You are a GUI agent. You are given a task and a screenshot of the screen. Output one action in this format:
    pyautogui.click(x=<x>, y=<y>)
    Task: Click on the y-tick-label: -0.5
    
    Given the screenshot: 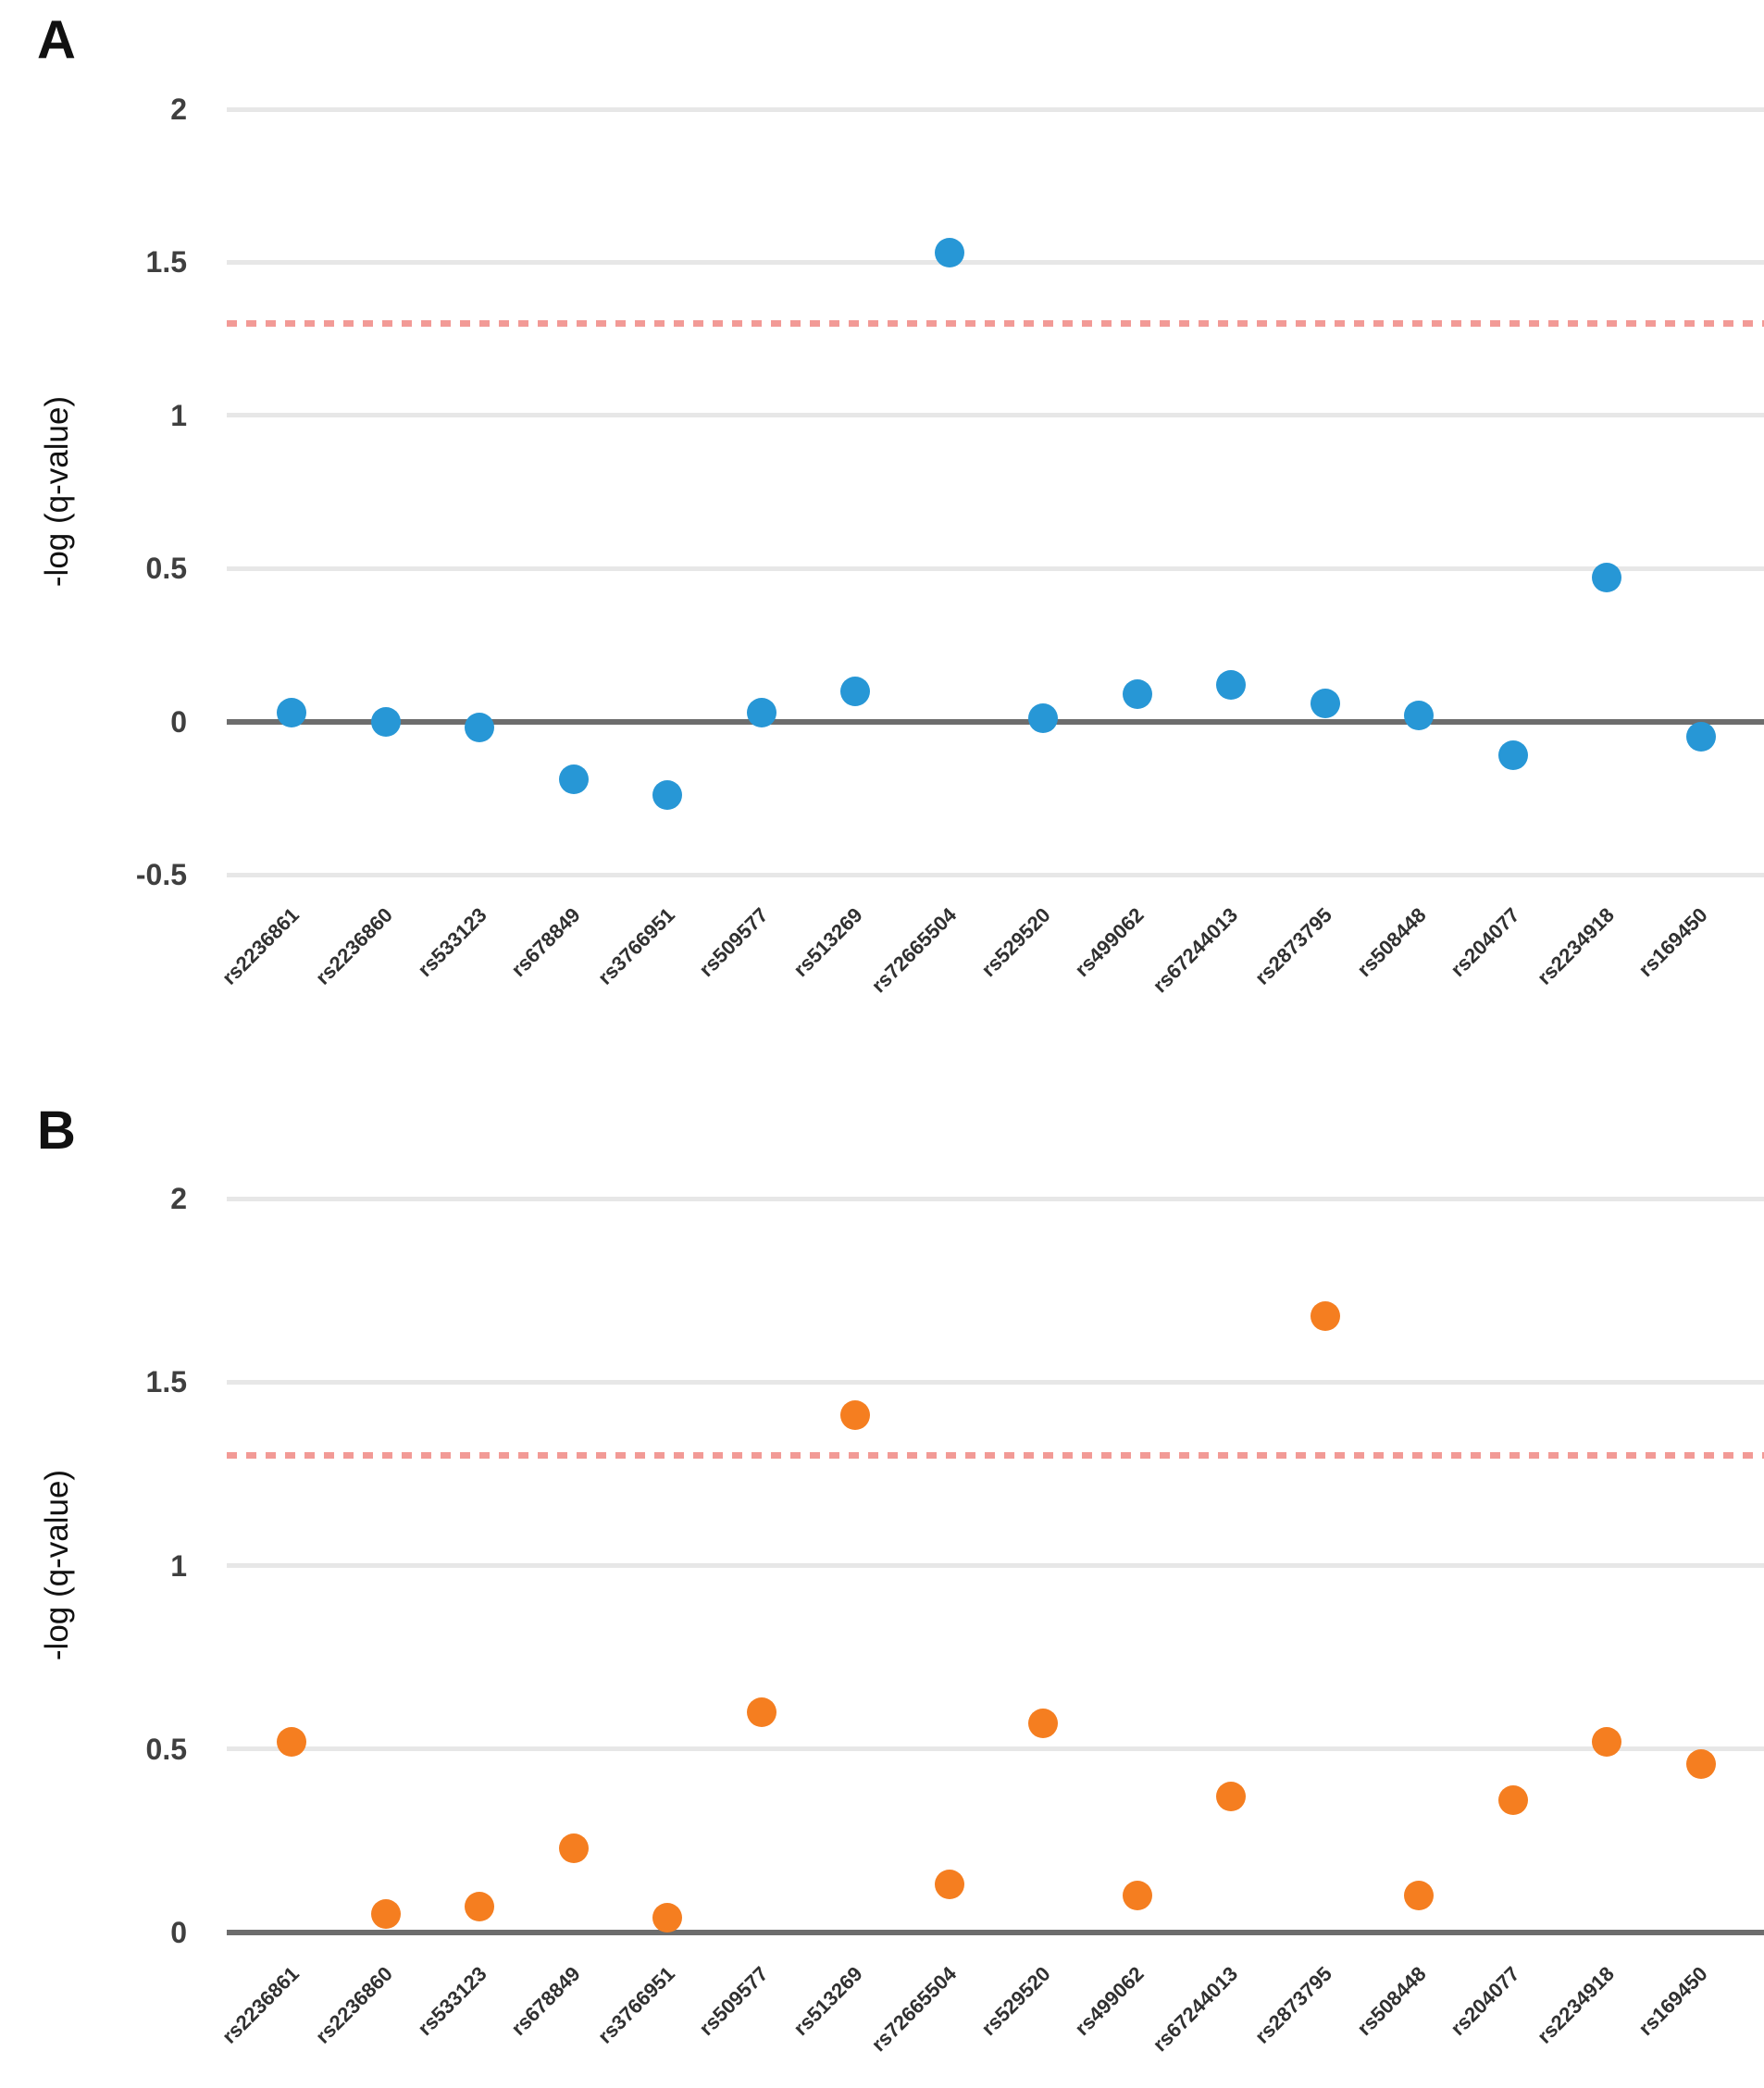 What is the action you would take?
    pyautogui.click(x=161, y=874)
    